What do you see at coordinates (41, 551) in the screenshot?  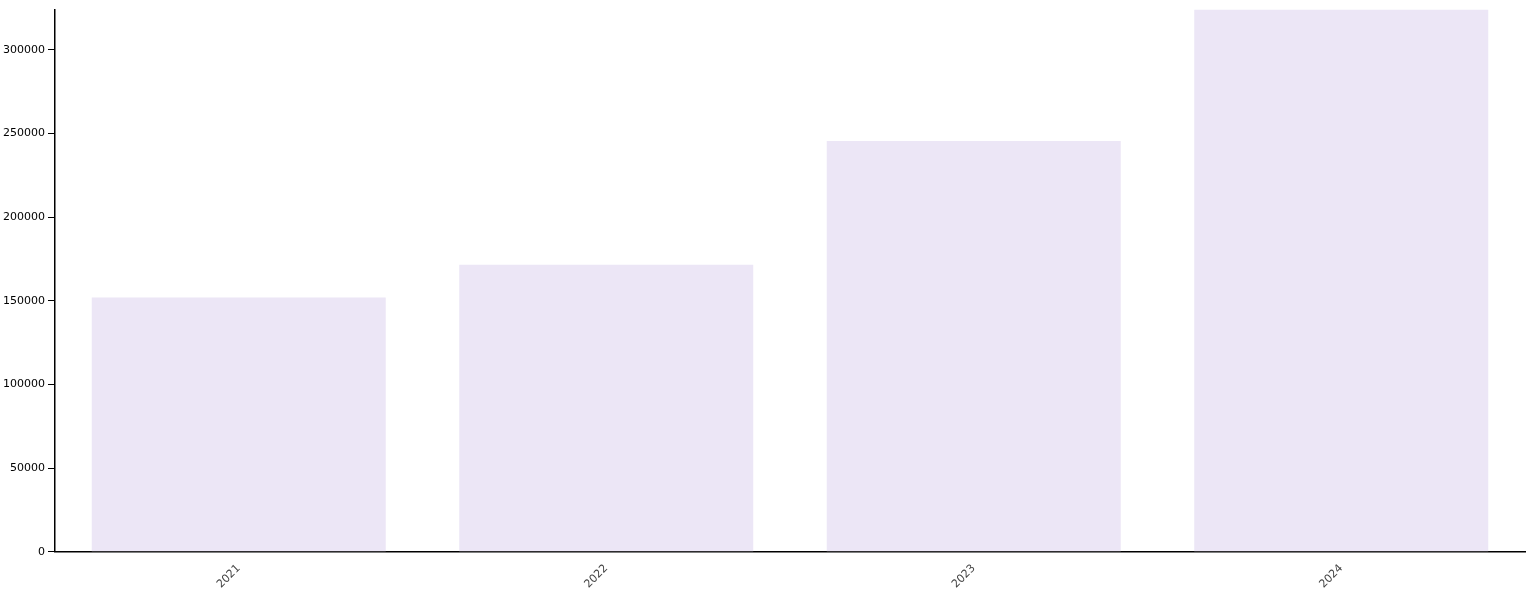 I see `y-tick-label: 0` at bounding box center [41, 551].